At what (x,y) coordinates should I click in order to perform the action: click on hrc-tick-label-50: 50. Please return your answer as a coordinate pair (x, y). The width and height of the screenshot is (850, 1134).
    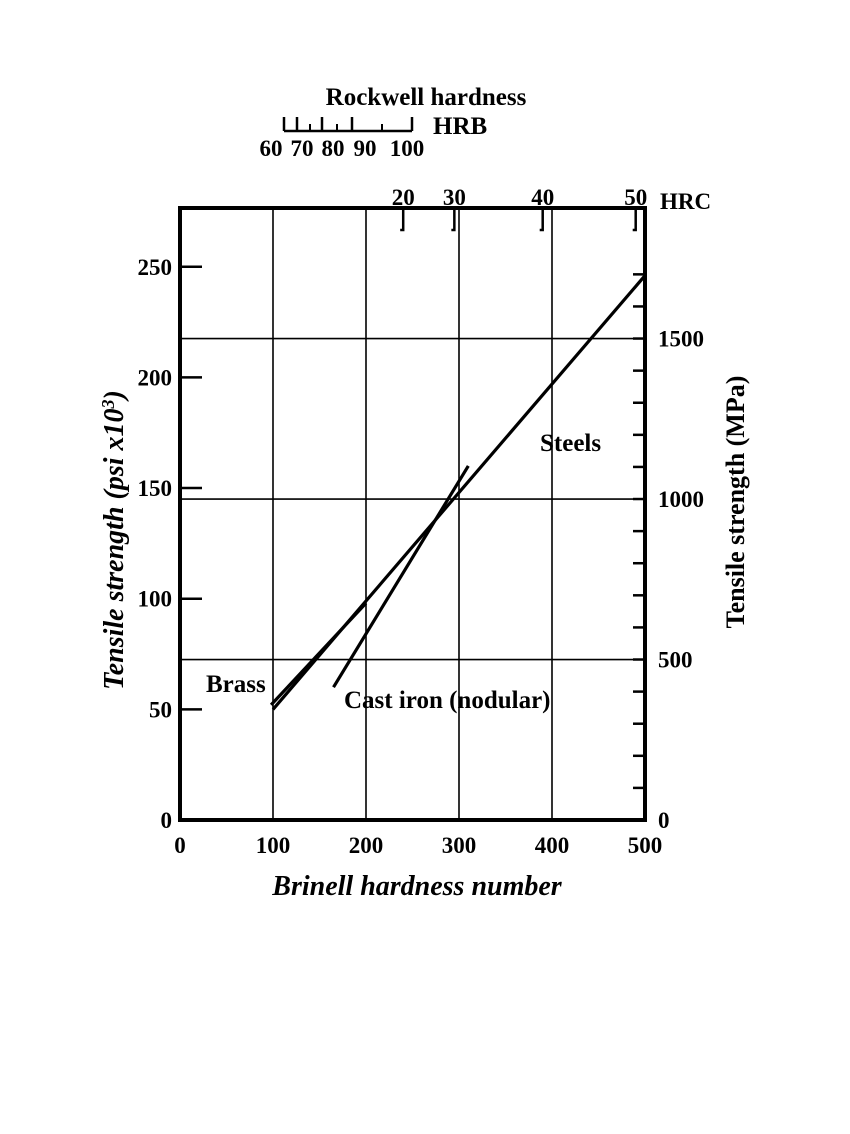
    Looking at the image, I should click on (635, 197).